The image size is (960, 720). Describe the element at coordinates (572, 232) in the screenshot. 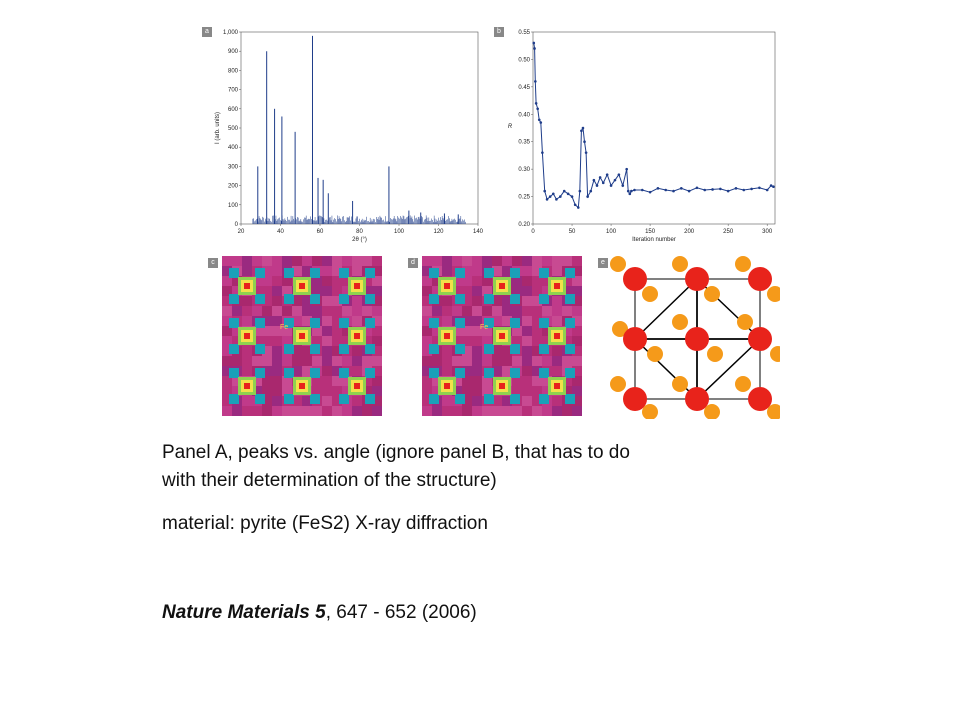

I see `x-tick-label-b: 50` at that location.